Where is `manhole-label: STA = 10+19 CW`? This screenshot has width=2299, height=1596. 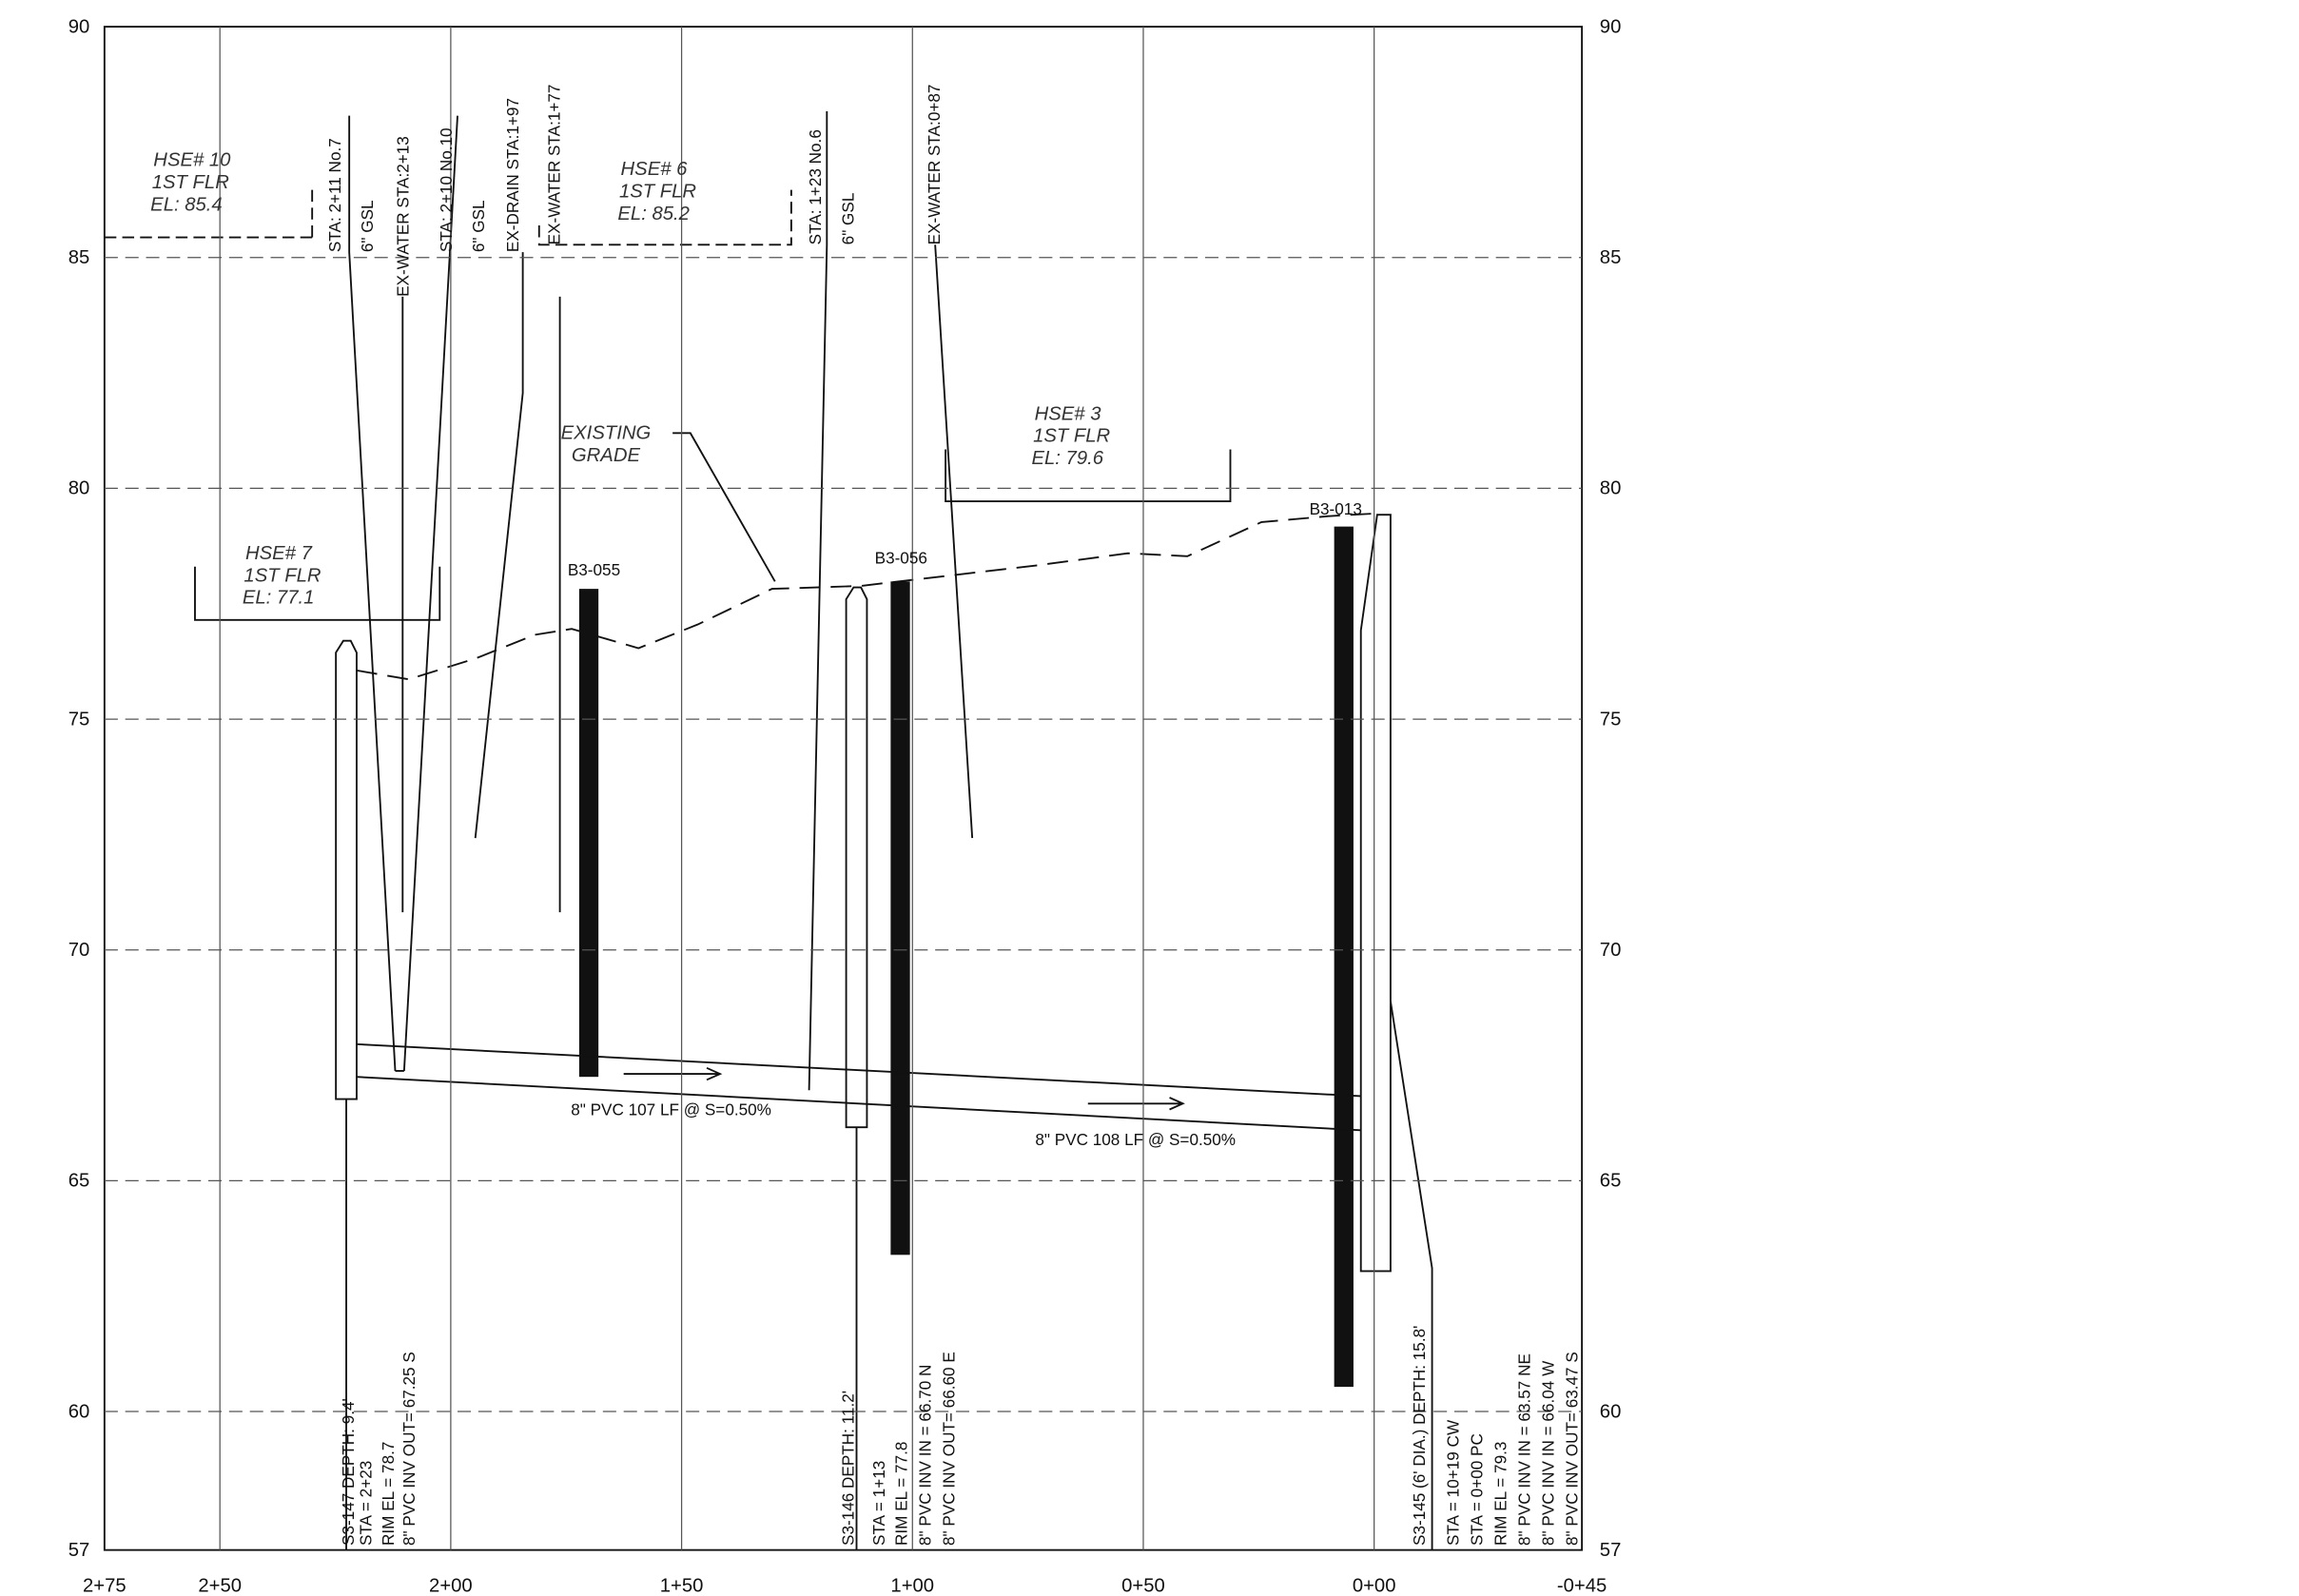
manhole-label: STA = 10+19 CW is located at coordinates (1454, 1482).